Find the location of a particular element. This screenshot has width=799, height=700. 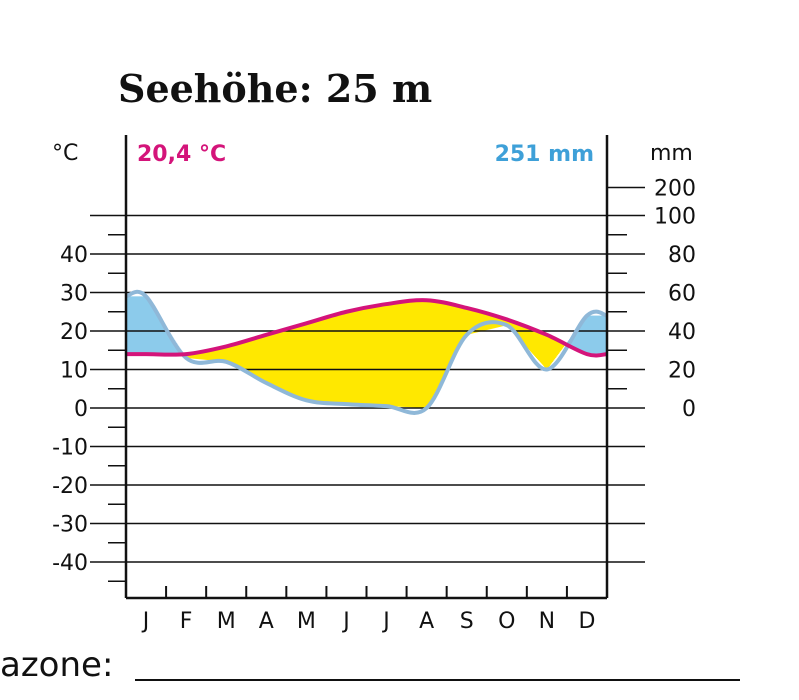

precip-tick-label: 80 is located at coordinates (682, 255).